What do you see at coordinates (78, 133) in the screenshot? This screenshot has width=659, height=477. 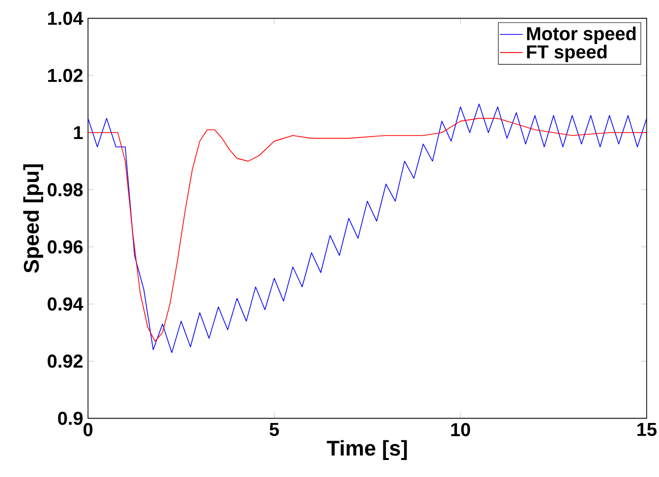 I see `y-tick-label: 1` at bounding box center [78, 133].